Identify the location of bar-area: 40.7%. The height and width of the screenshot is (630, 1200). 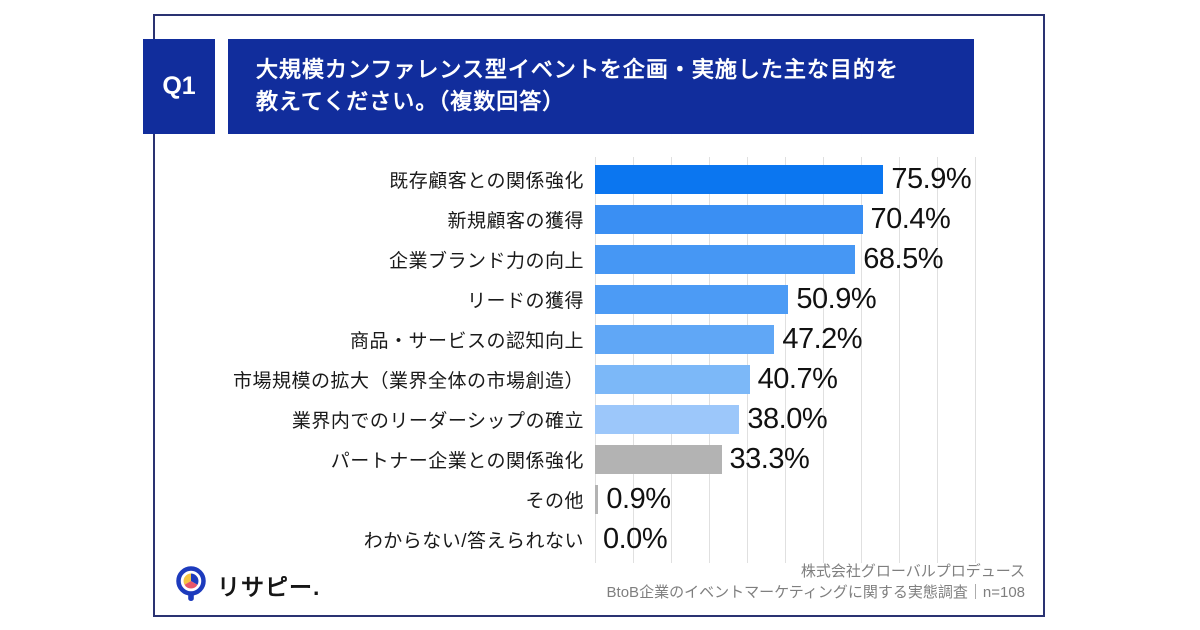
(819, 379).